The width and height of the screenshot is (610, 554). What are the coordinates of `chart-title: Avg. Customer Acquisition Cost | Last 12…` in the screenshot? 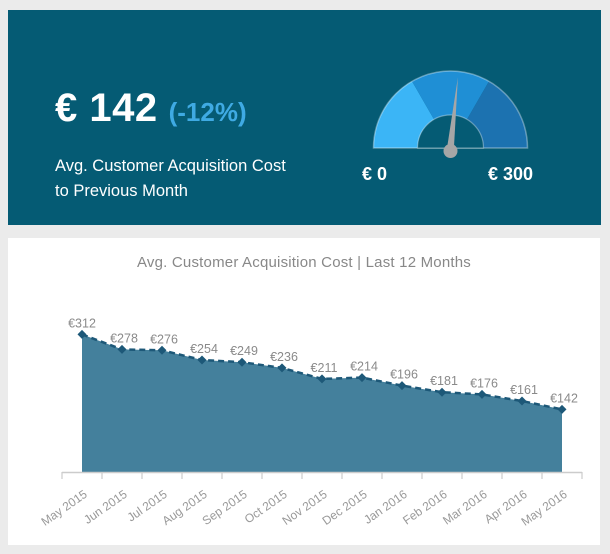 It's located at (303, 262).